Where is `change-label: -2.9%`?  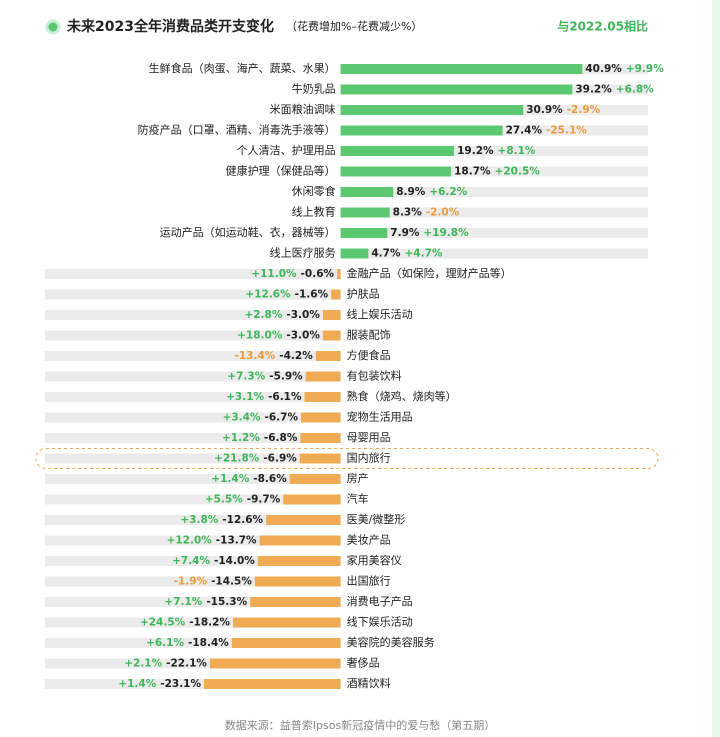 change-label: -2.9% is located at coordinates (584, 110).